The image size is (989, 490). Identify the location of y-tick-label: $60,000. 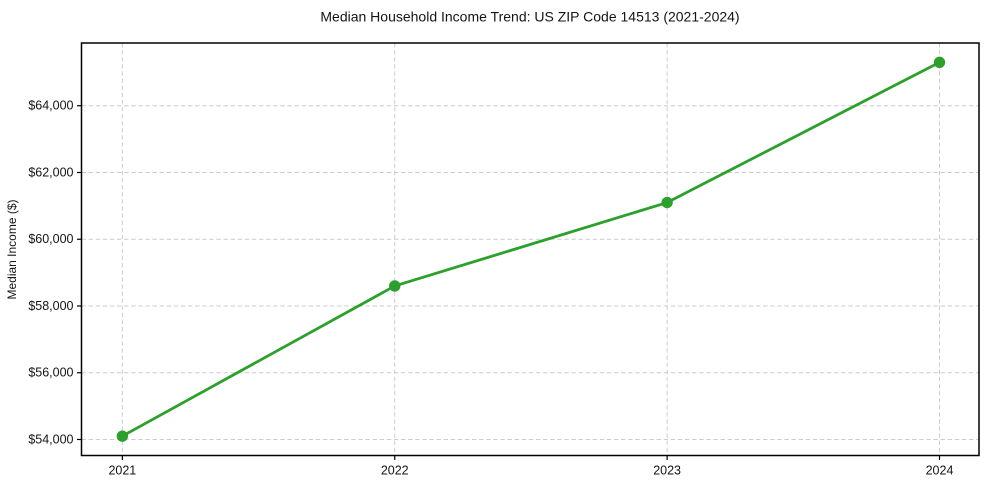
(50, 239).